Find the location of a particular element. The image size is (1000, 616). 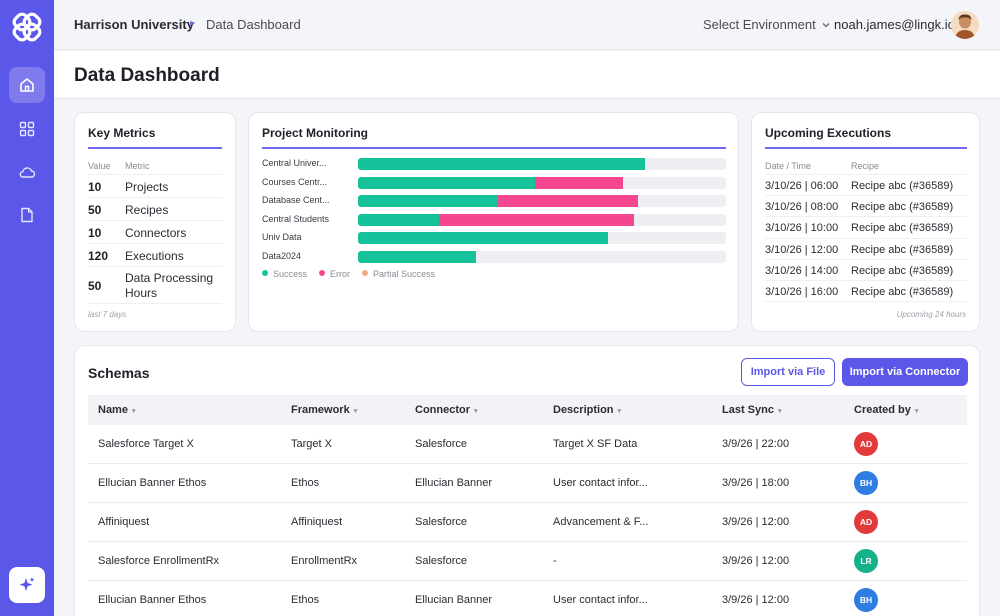

nav-home is located at coordinates (27, 85).